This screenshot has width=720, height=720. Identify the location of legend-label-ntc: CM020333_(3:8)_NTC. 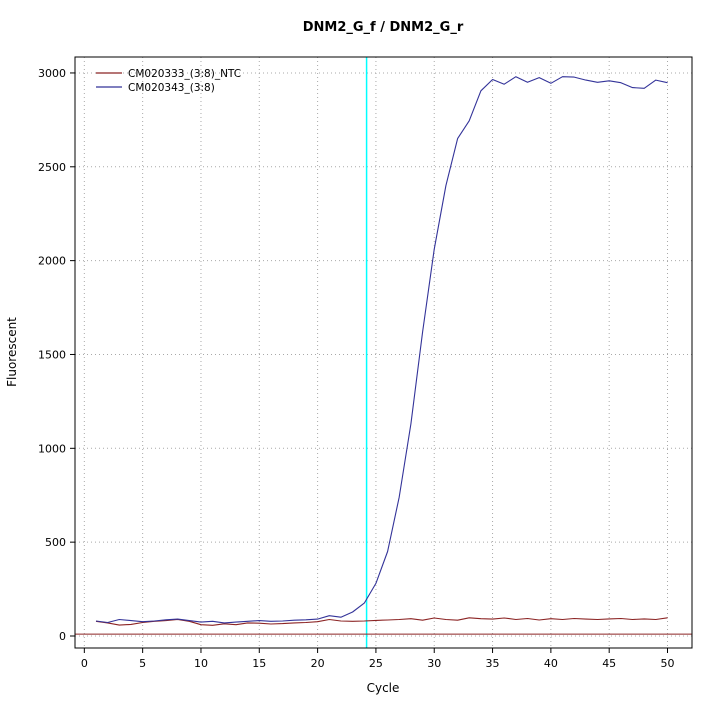
(184, 74).